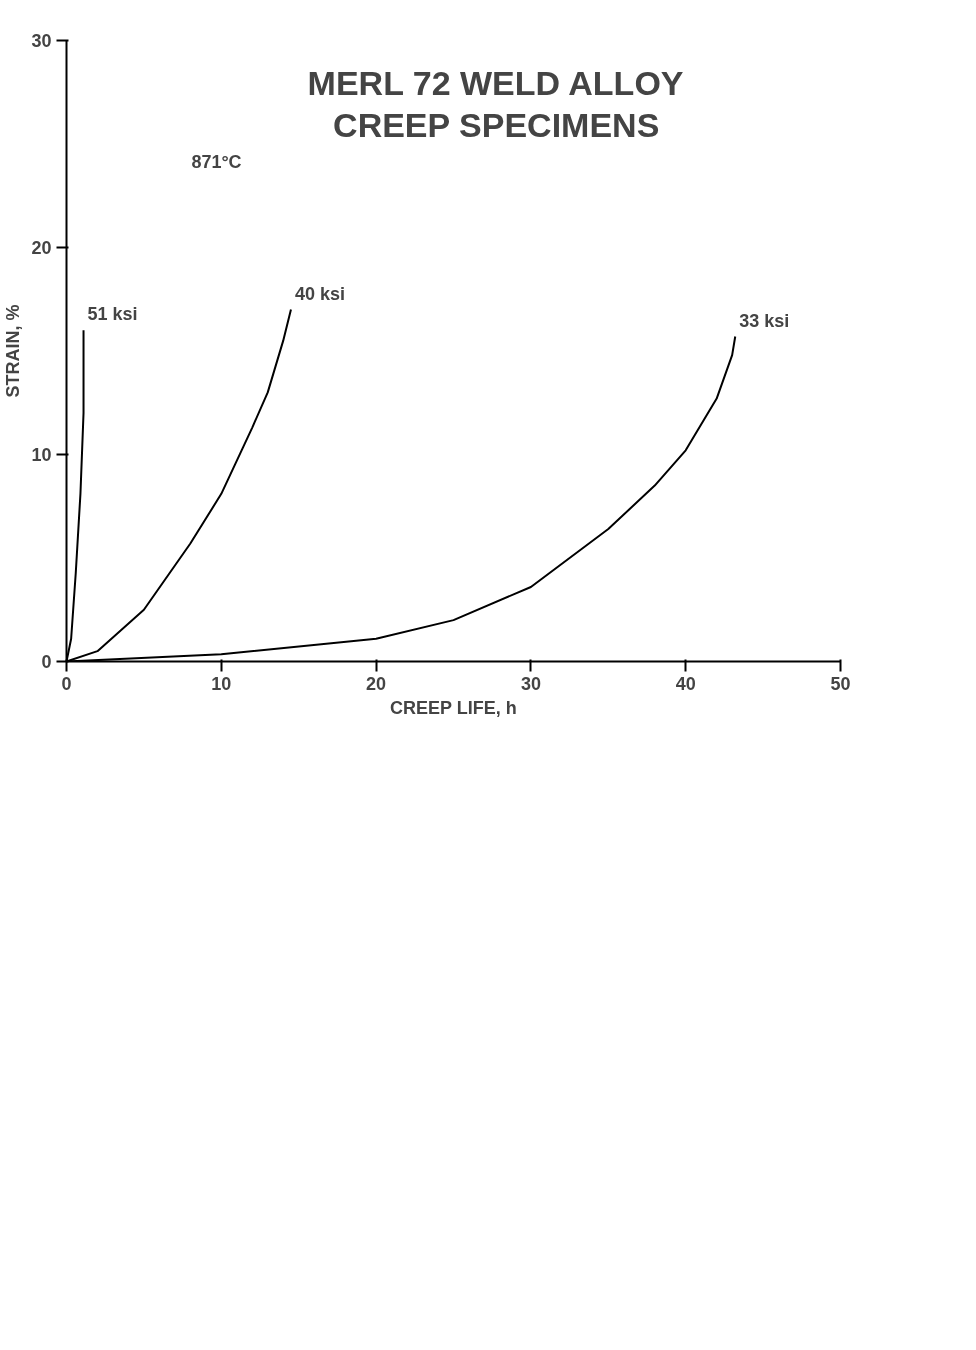 This screenshot has height=1350, width=976. What do you see at coordinates (685, 683) in the screenshot?
I see `x-tick-label: 40` at bounding box center [685, 683].